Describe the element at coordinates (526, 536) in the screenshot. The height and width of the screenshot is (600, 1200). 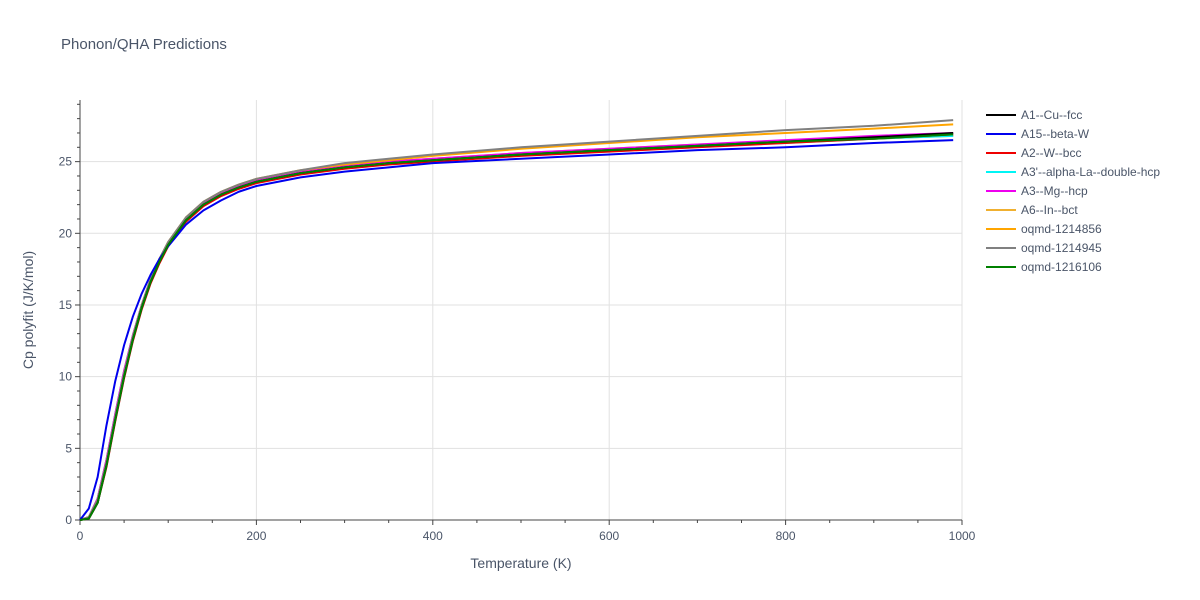
I see `x-tick-labels: 0 200 400 600 800 1000` at that location.